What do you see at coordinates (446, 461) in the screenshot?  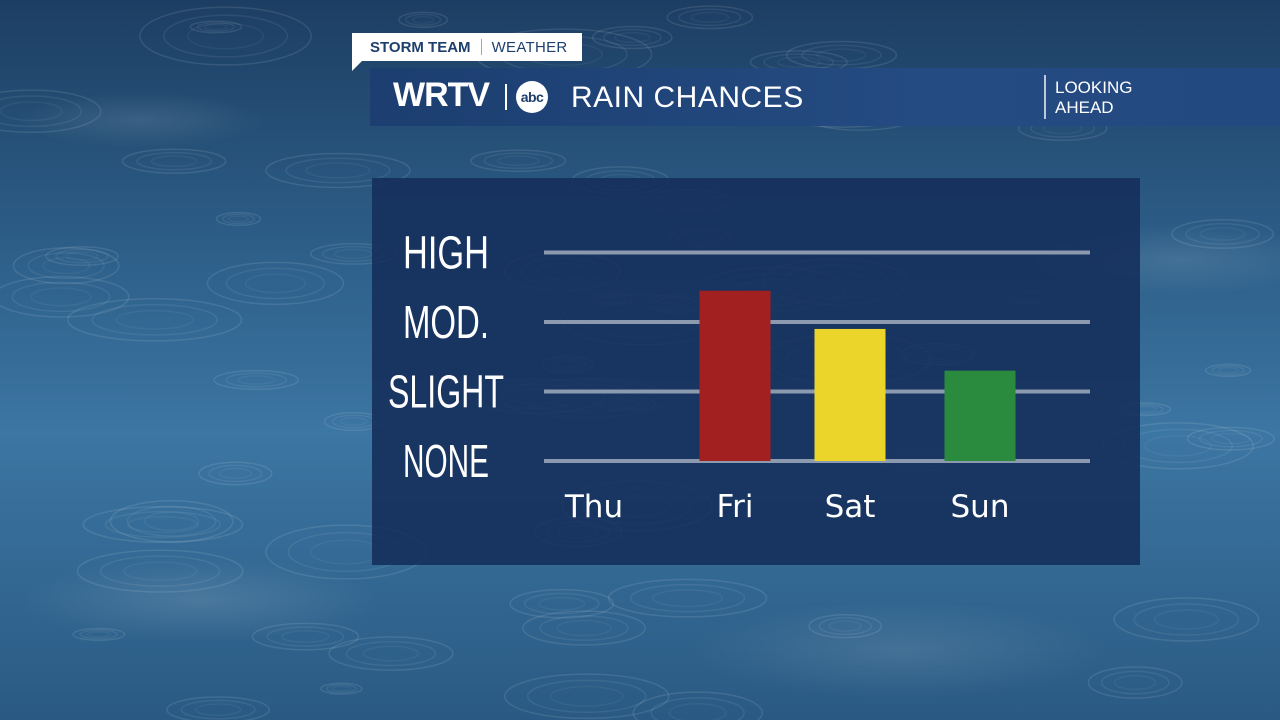 I see `y-level-label: NONE` at bounding box center [446, 461].